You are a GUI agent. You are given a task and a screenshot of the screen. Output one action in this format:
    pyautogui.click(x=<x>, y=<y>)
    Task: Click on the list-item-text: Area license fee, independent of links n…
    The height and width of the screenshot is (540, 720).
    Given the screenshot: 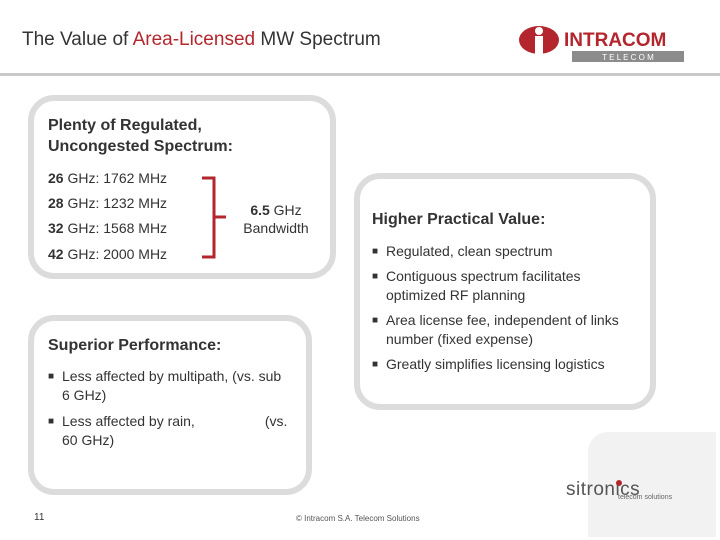 What is the action you would take?
    pyautogui.click(x=502, y=329)
    